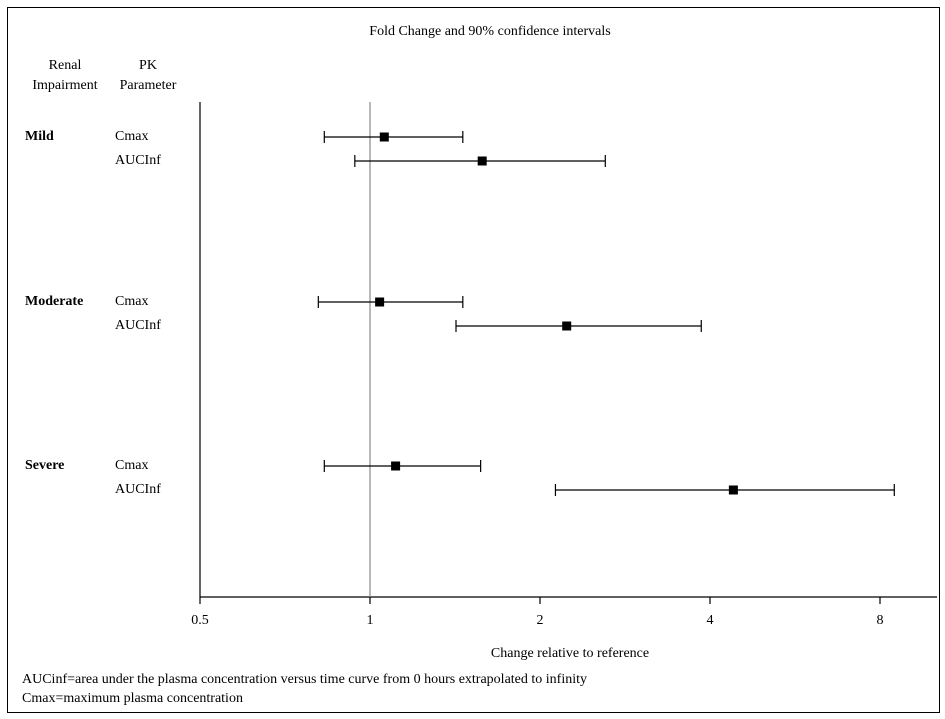 The height and width of the screenshot is (719, 945). Describe the element at coordinates (39, 136) in the screenshot. I see `group-label: Mild` at that location.